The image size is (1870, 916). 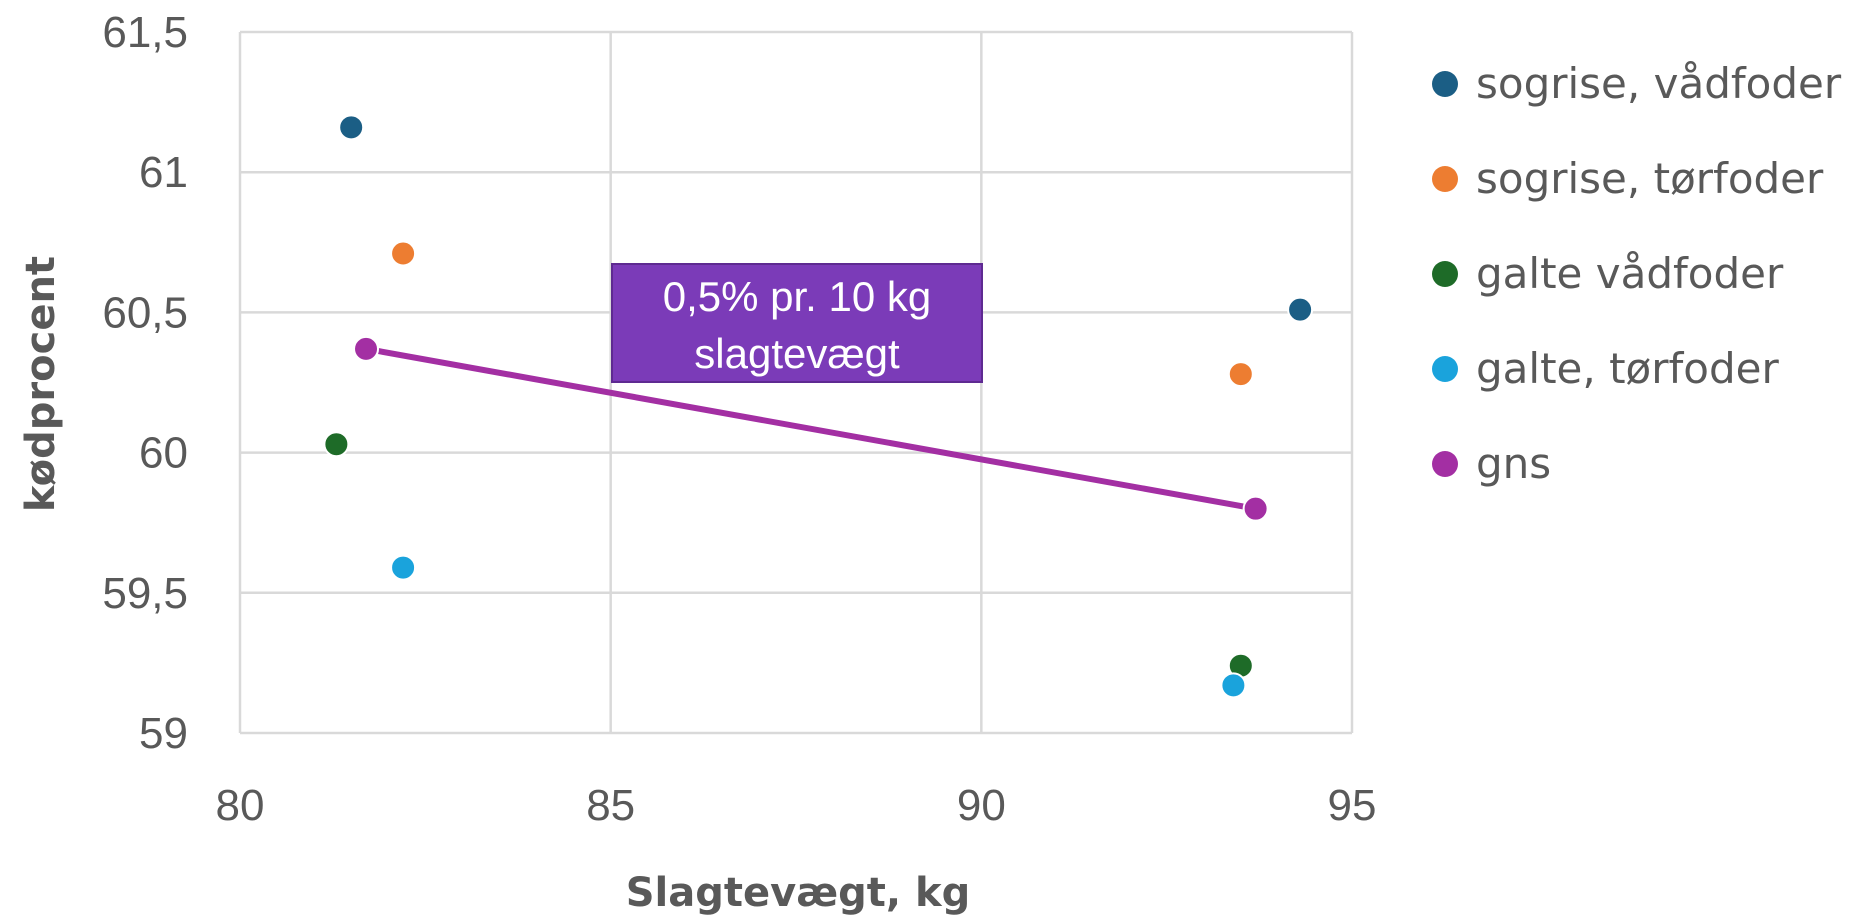 I want to click on trend-line, so click(x=811, y=428).